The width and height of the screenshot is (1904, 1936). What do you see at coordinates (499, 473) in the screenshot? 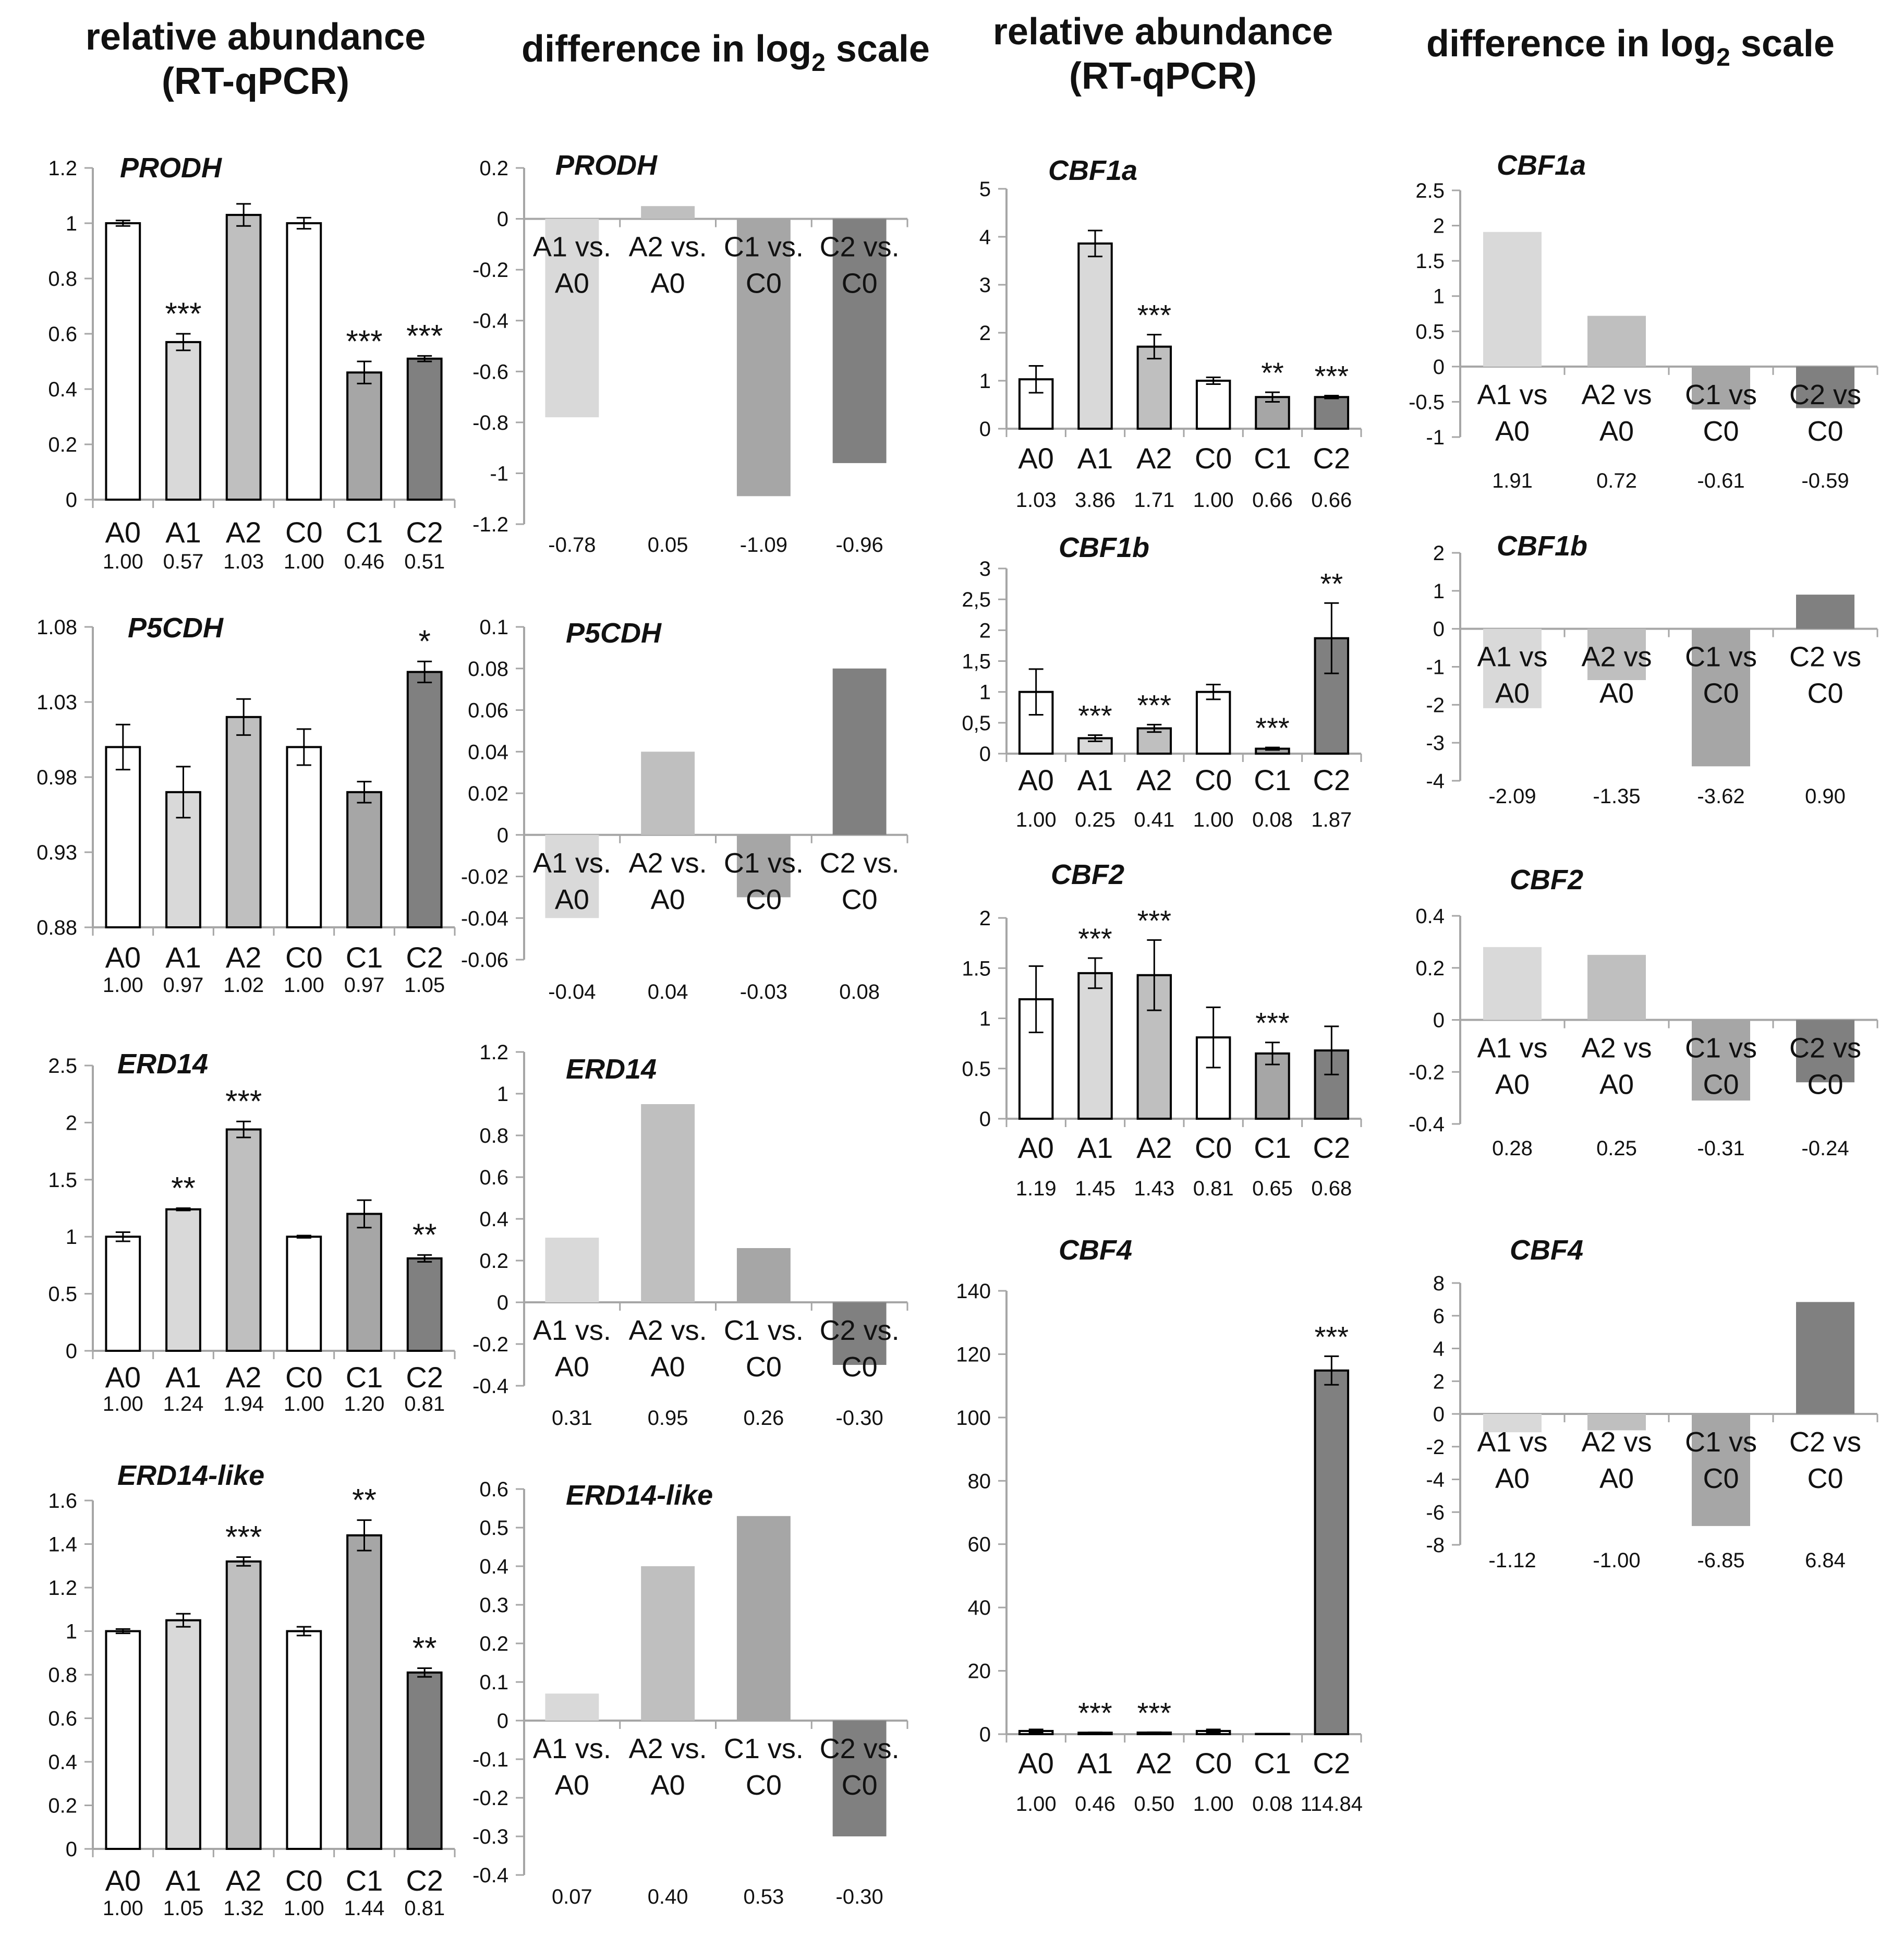
I see `y-tick-label: -1` at bounding box center [499, 473].